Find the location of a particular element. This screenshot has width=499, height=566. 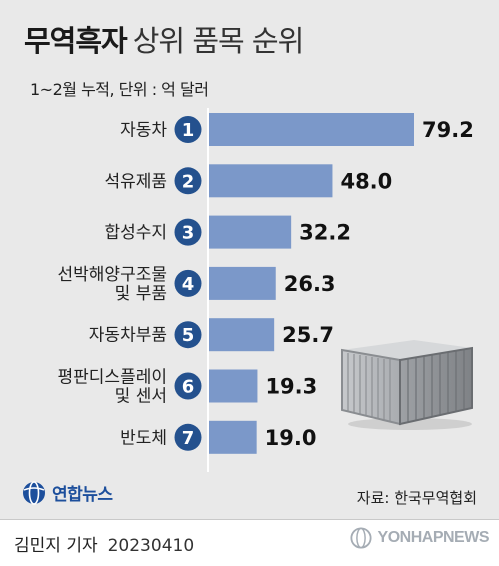

rank-number-2: 2 is located at coordinates (188, 181).